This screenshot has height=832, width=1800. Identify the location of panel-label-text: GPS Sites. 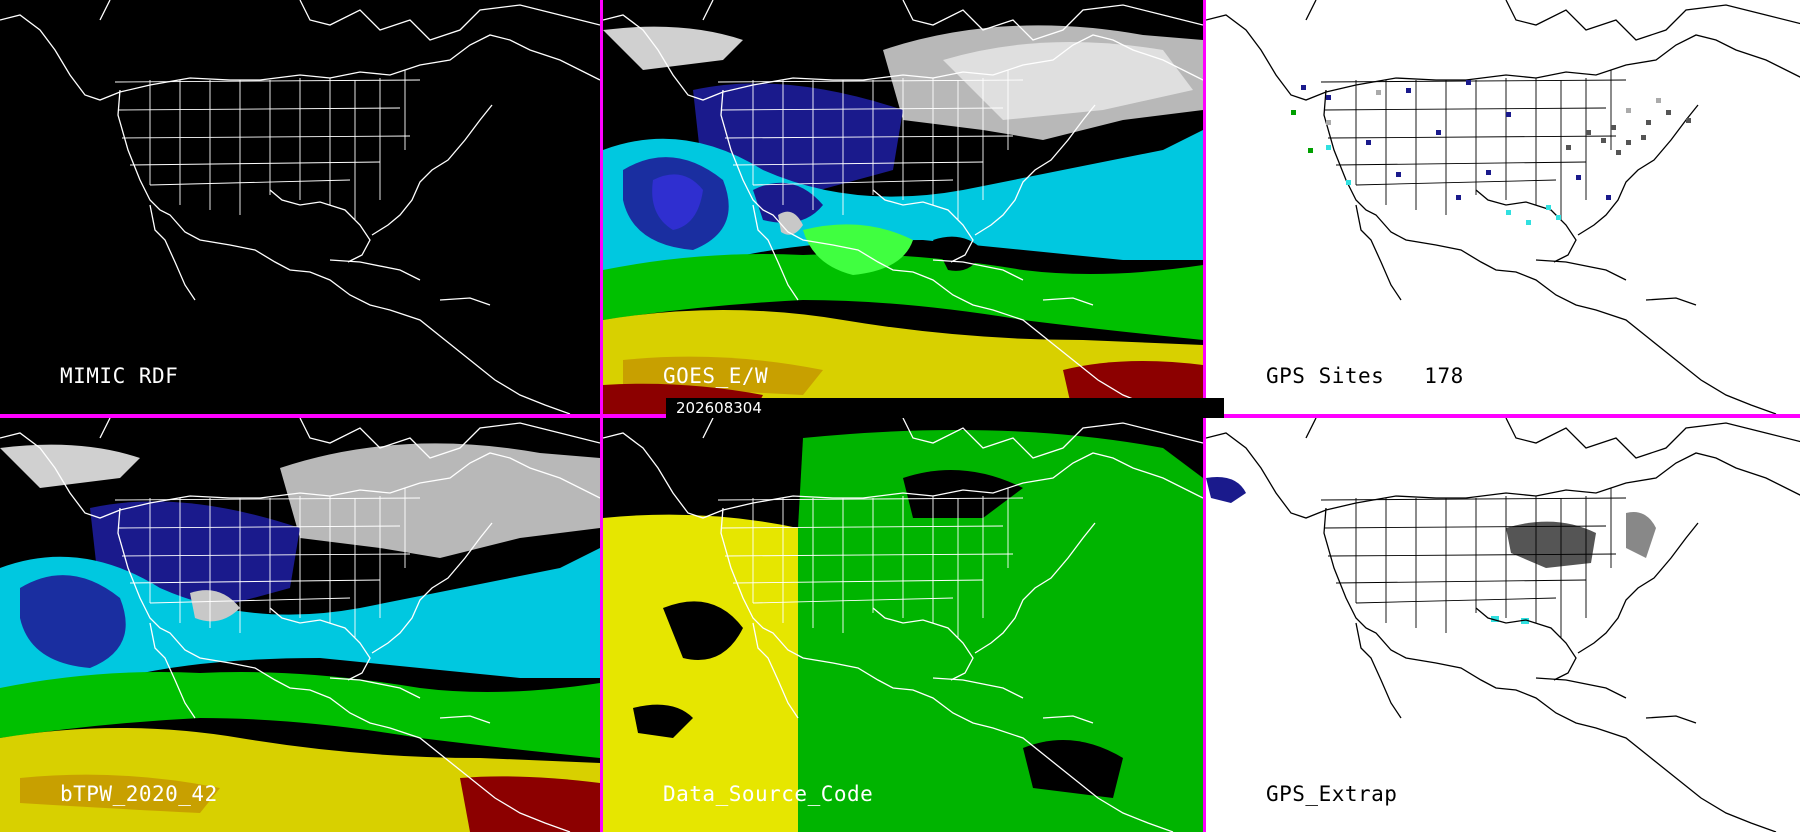
(1325, 376).